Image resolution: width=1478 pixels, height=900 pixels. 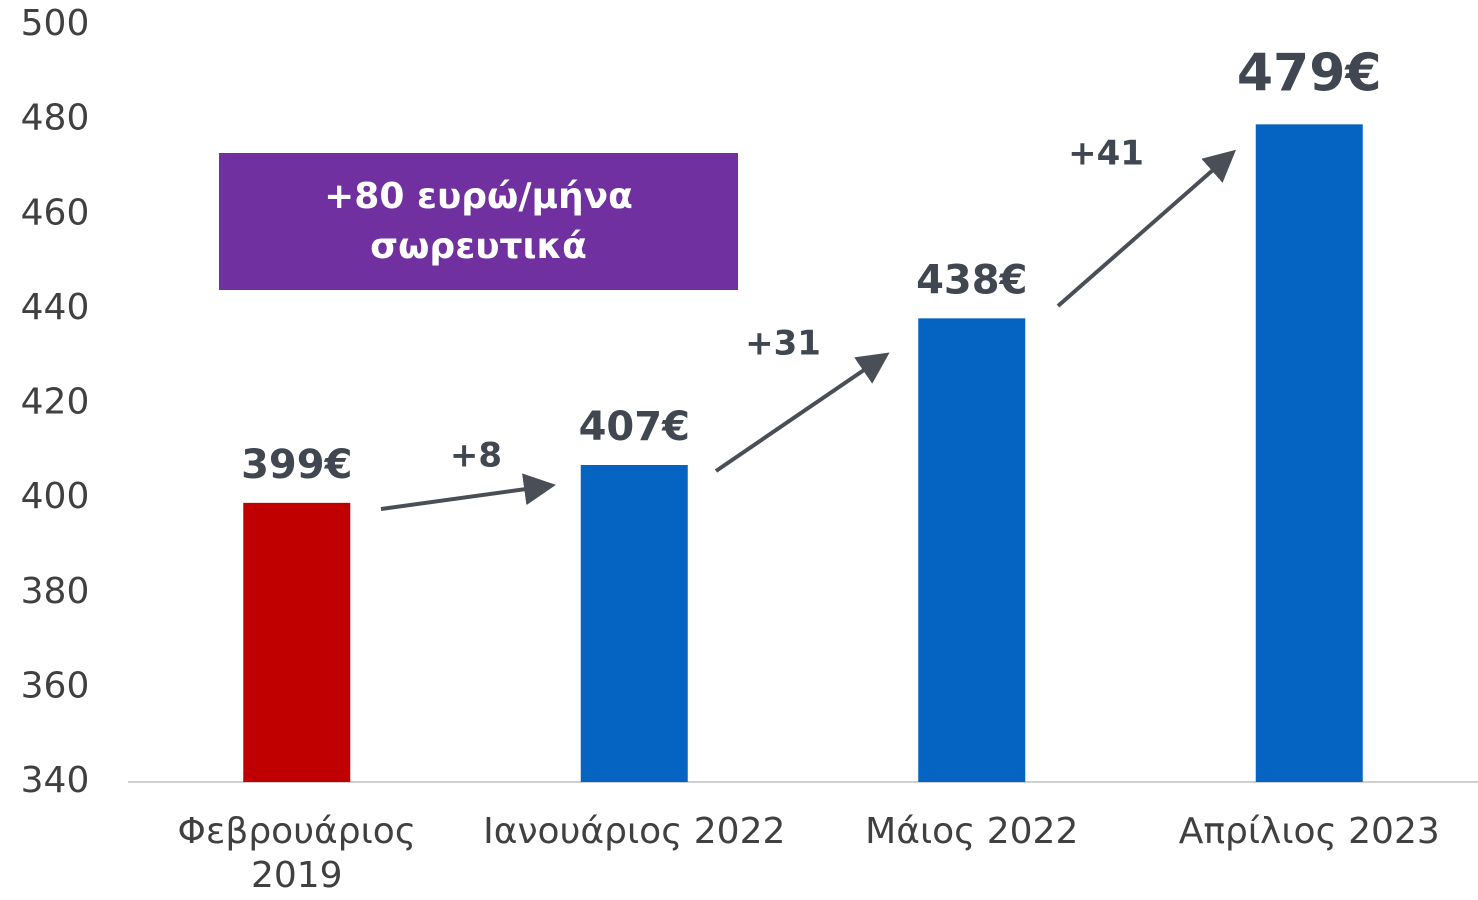 What do you see at coordinates (55, 23) in the screenshot?
I see `y-tick-label: 500` at bounding box center [55, 23].